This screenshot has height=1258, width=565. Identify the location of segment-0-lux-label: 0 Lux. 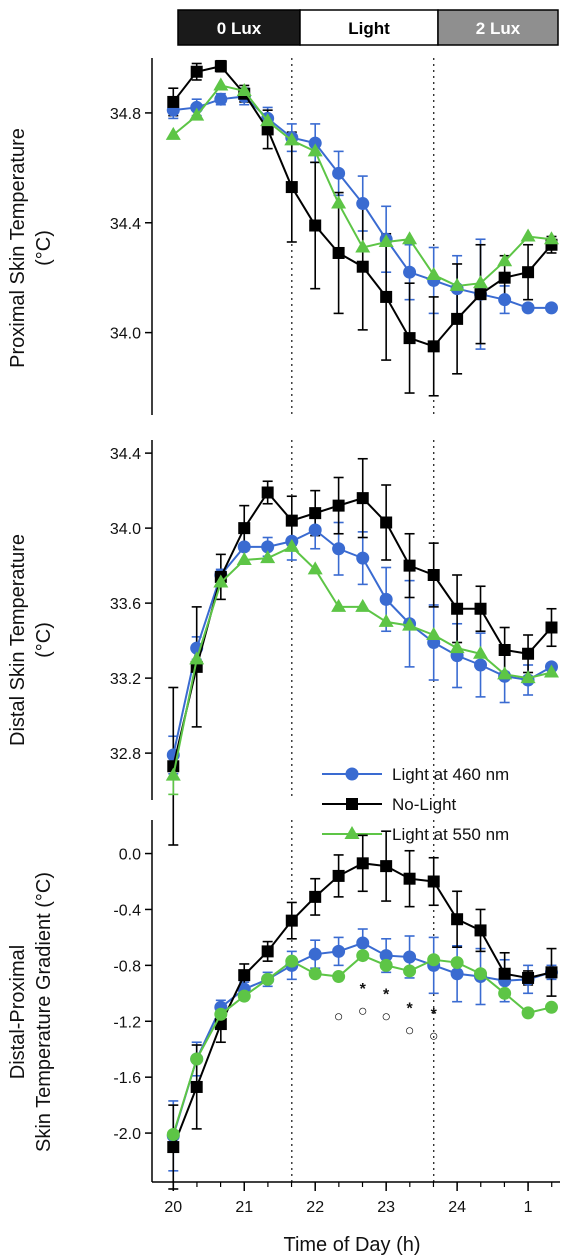
(239, 28).